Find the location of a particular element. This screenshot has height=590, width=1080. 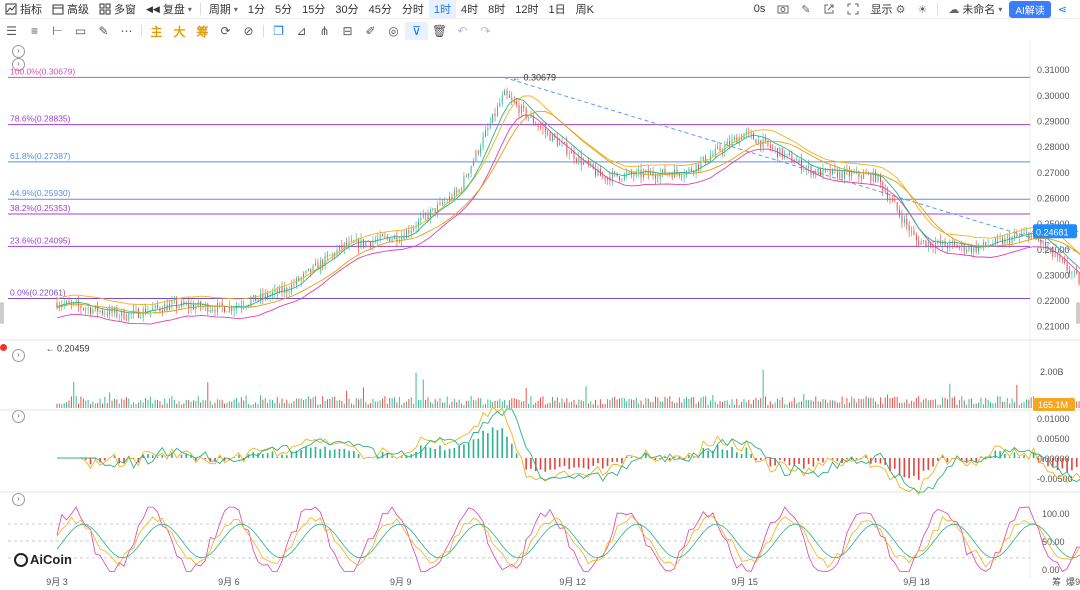

replay-button: ◀◀ 复盘 ▾ is located at coordinates (169, 9).